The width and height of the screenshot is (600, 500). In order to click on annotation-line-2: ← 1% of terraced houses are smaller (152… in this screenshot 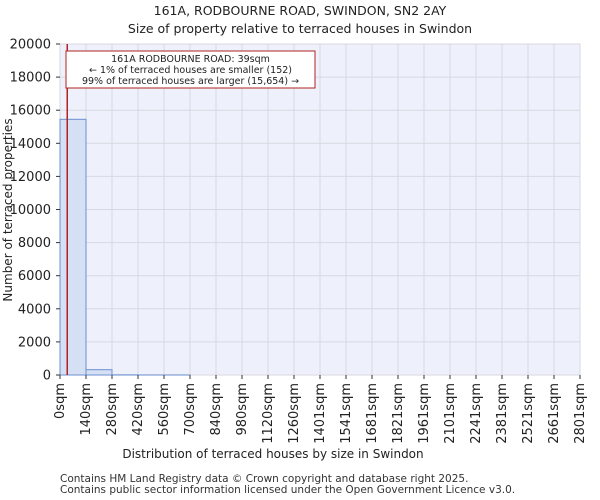, I will do `click(190, 70)`.